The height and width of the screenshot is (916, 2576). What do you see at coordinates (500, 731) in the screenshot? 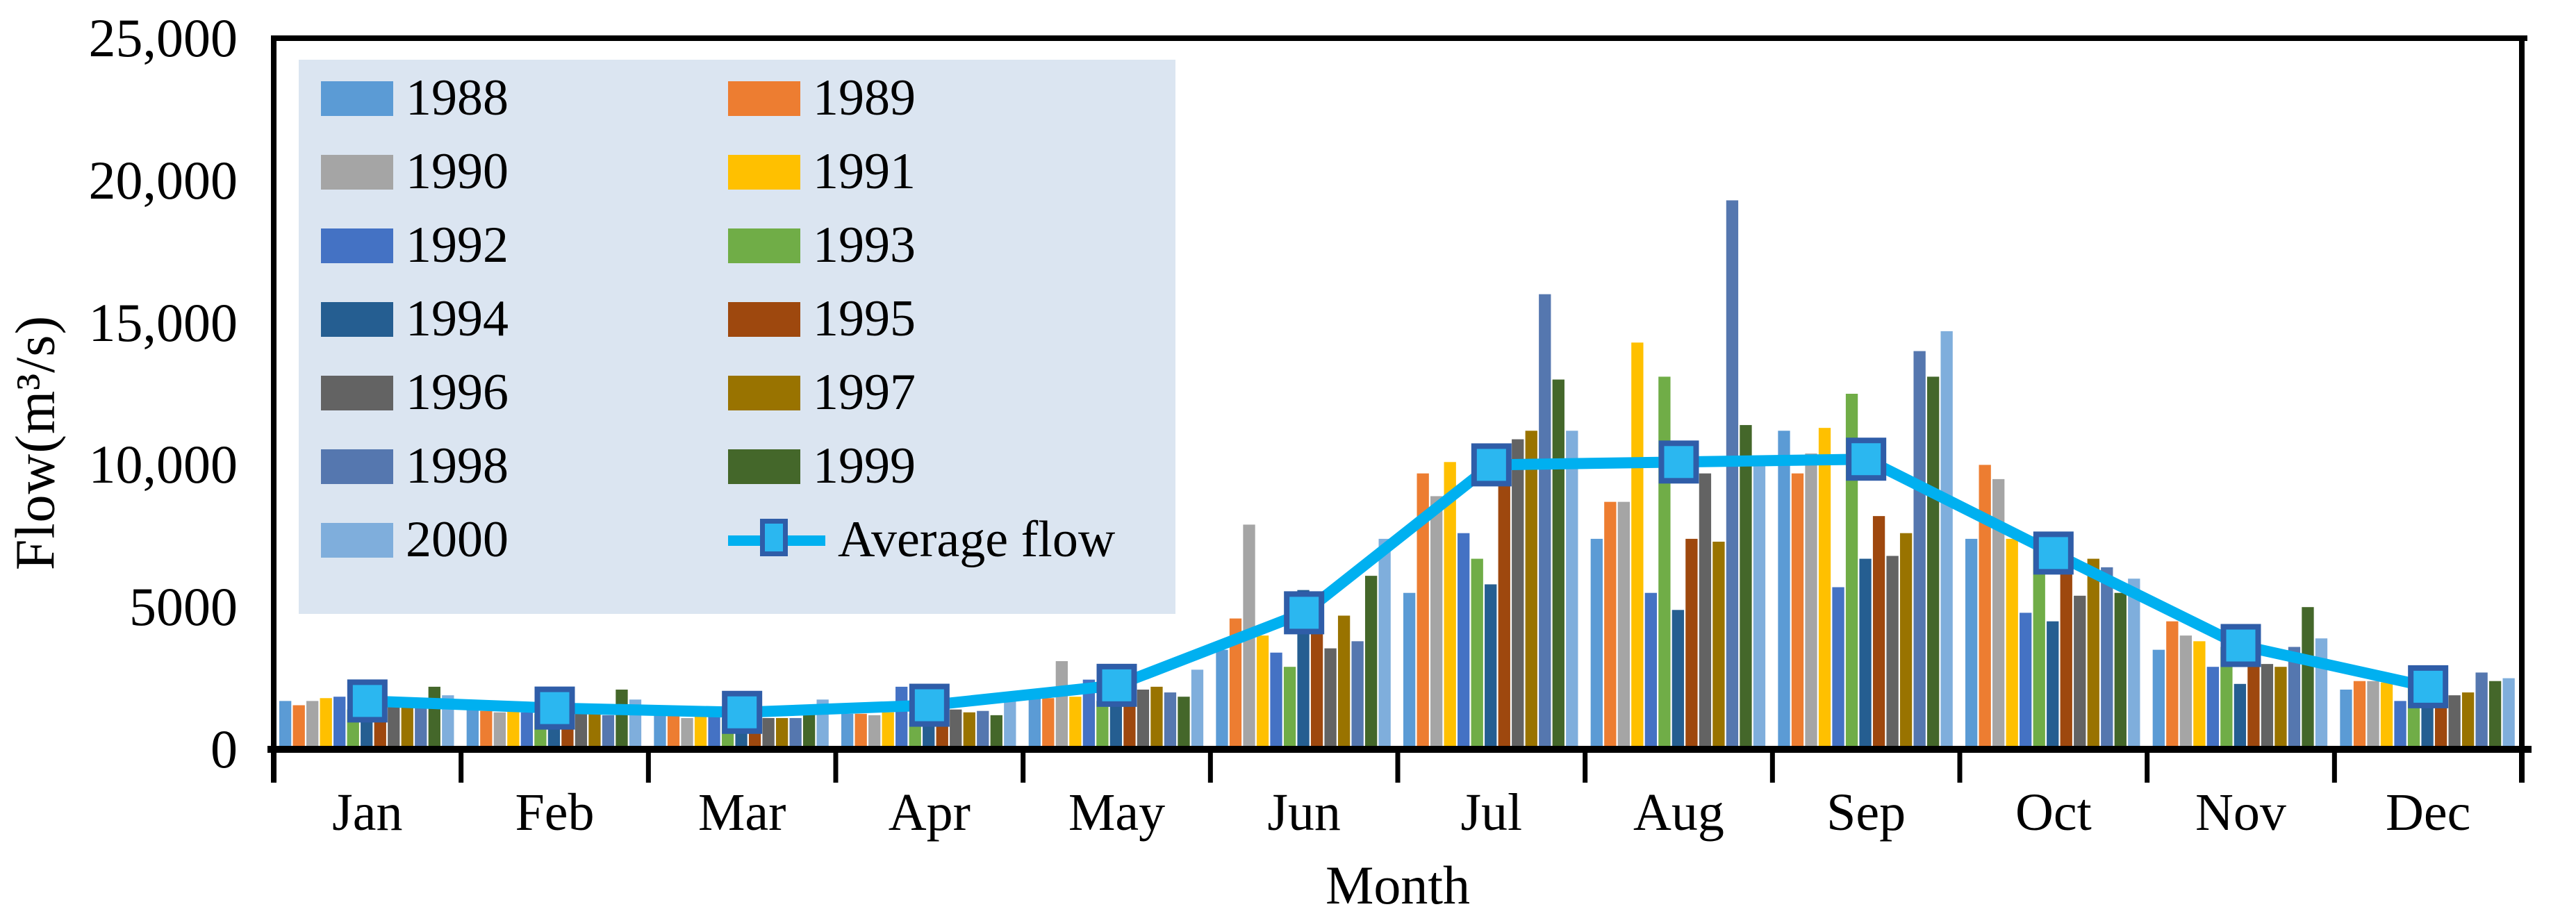
I see `bar-1990-Feb` at bounding box center [500, 731].